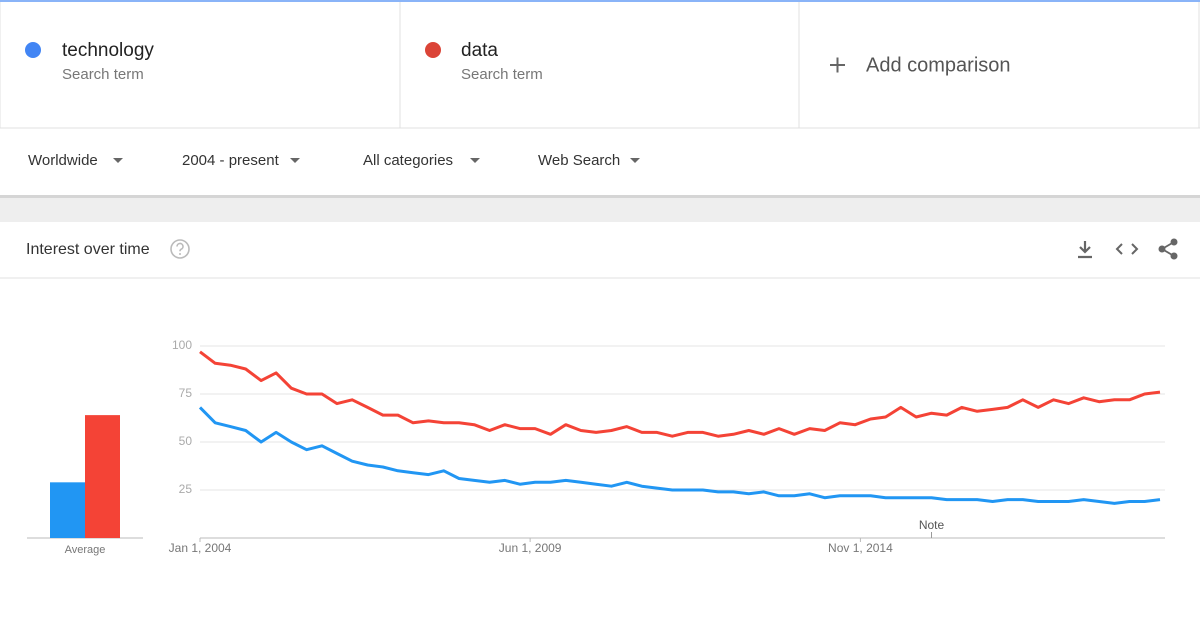  I want to click on y-tick-label: 100, so click(182, 345).